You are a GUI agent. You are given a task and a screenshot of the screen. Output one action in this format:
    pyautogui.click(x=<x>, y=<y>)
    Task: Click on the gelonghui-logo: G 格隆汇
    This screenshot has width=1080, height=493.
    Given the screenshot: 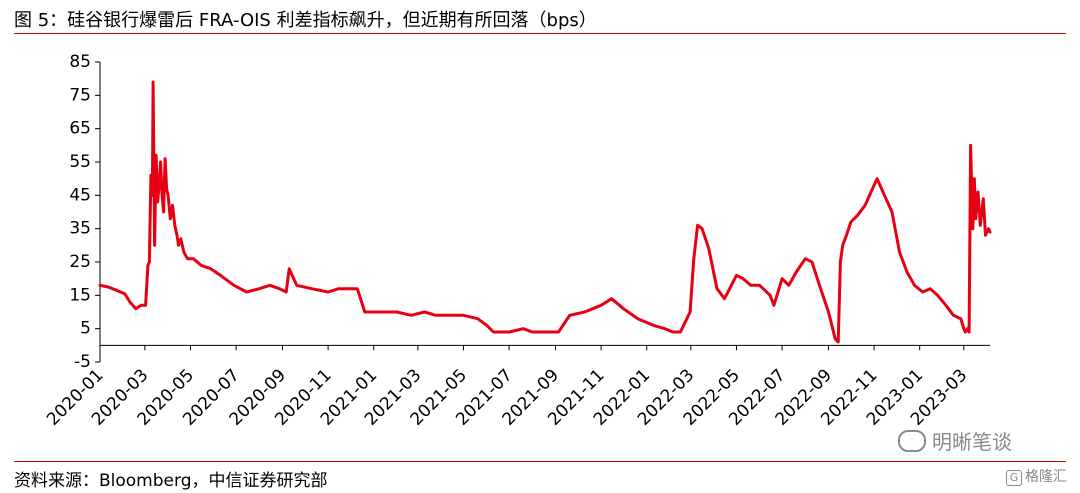 What is the action you would take?
    pyautogui.click(x=1036, y=476)
    